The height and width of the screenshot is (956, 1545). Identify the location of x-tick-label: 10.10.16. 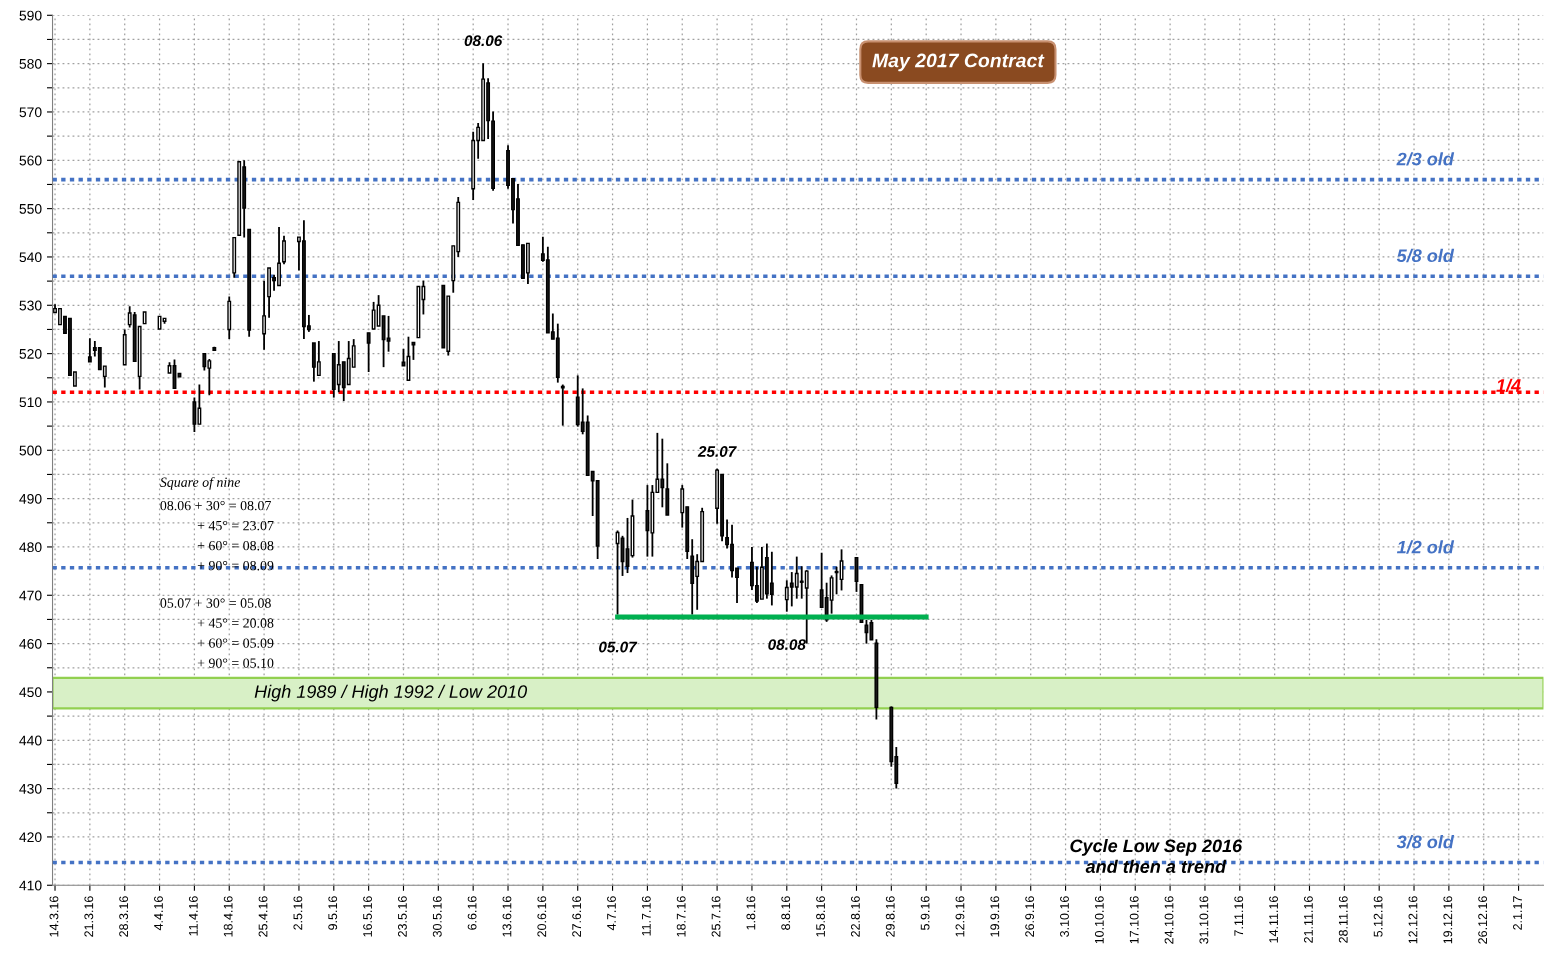
(1099, 920).